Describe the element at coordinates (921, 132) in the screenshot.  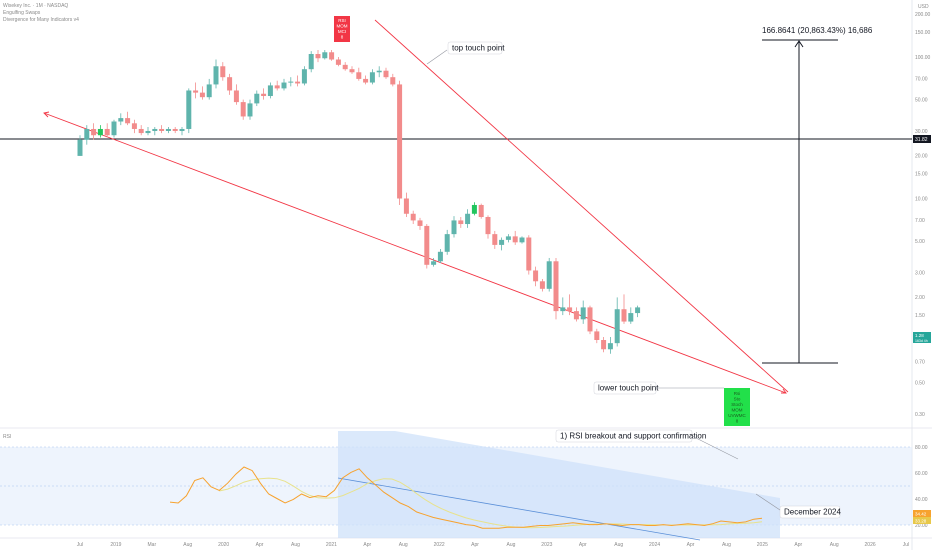
I see `price-tick-label: 30.00` at that location.